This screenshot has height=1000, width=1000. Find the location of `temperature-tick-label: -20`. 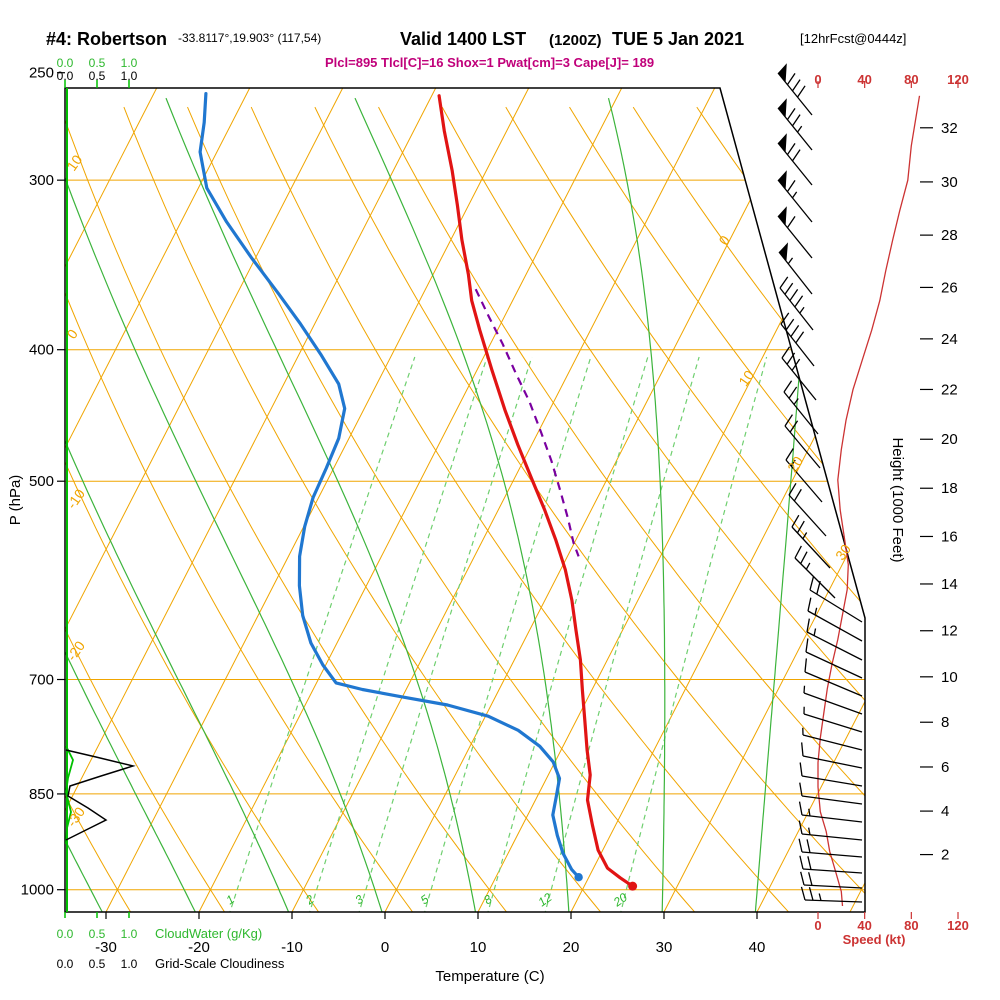

temperature-tick-label: -20 is located at coordinates (199, 947).